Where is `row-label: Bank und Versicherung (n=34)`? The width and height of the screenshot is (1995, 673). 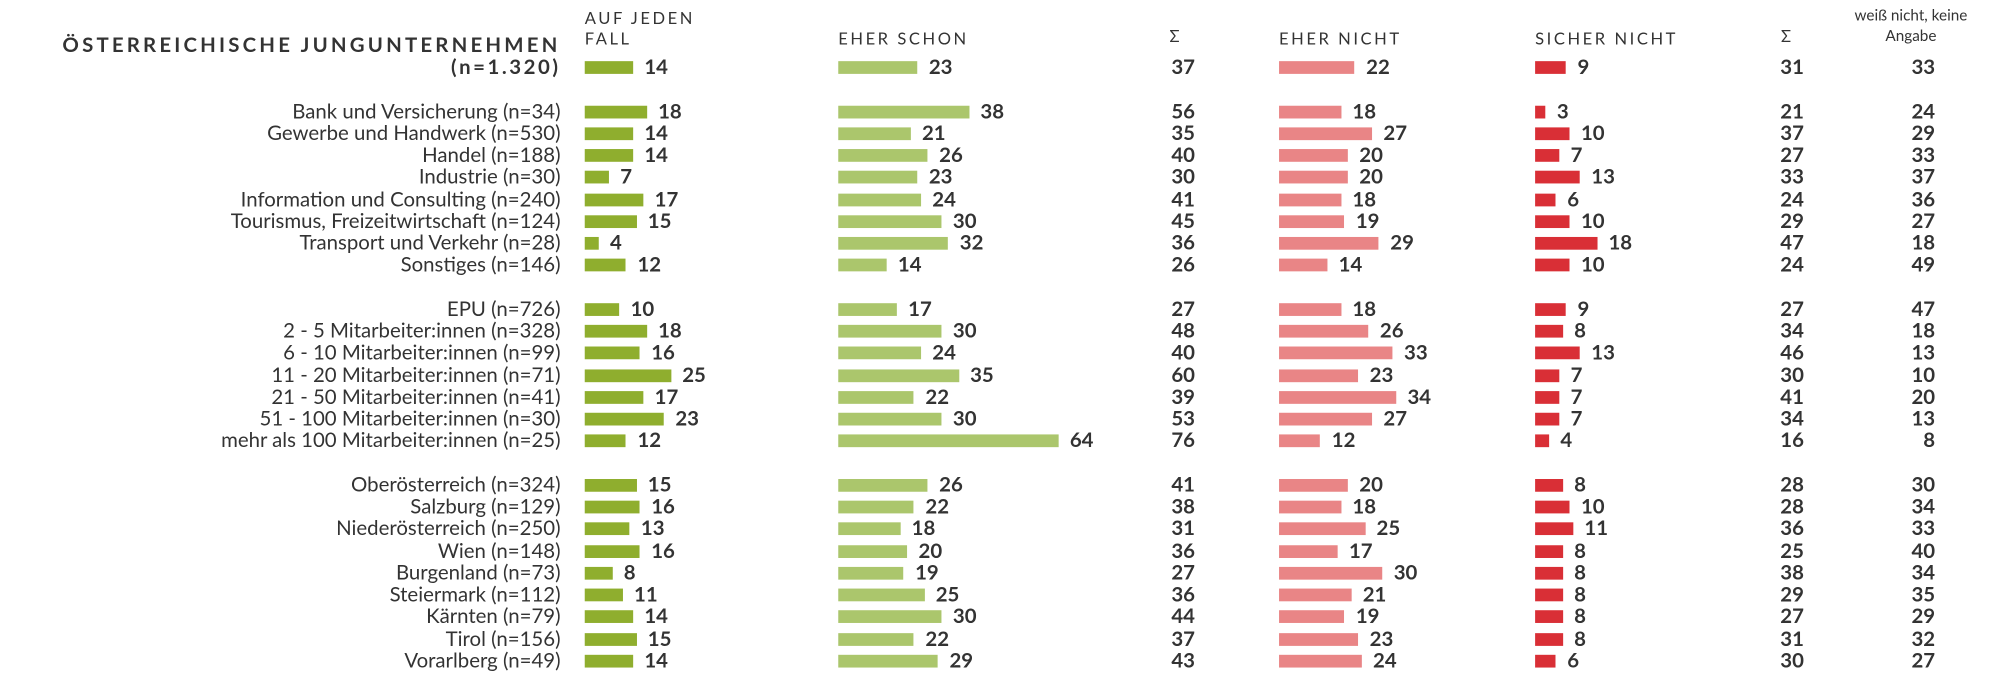
row-label: Bank und Versicherung (n=34) is located at coordinates (426, 110).